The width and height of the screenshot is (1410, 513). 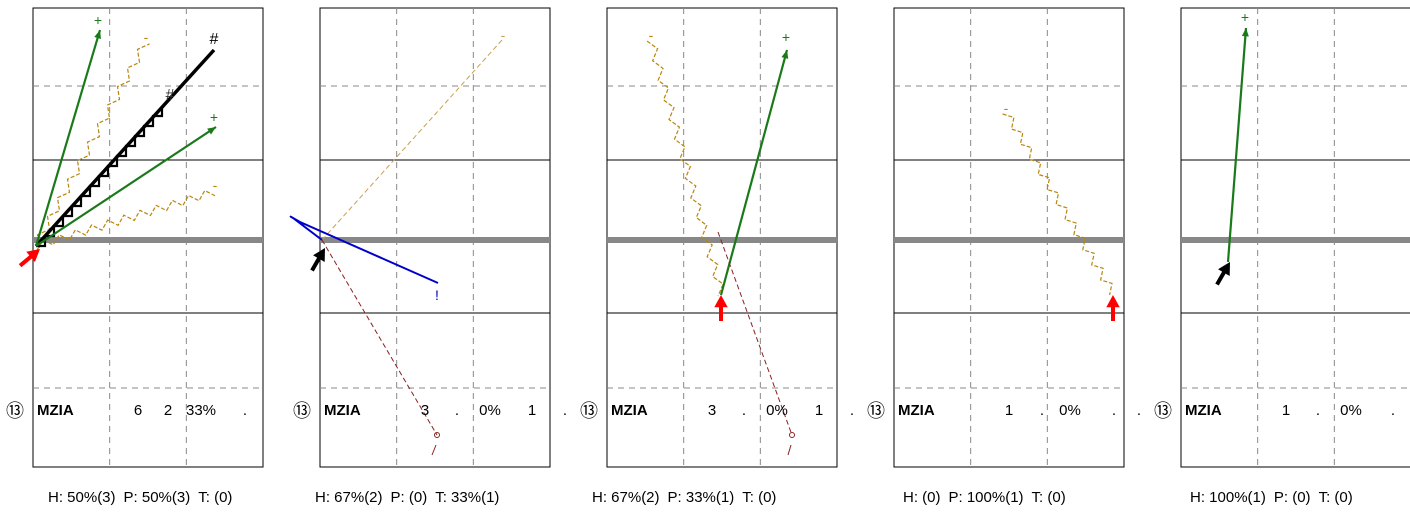 I want to click on stairs-mark, so click(x=125, y=148).